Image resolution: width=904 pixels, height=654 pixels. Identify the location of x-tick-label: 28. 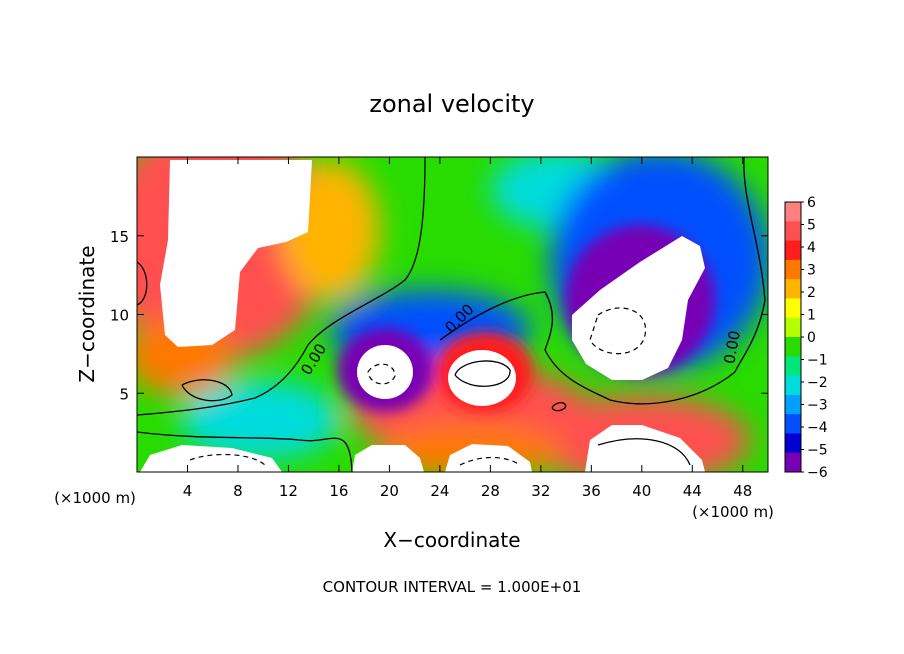
(490, 491).